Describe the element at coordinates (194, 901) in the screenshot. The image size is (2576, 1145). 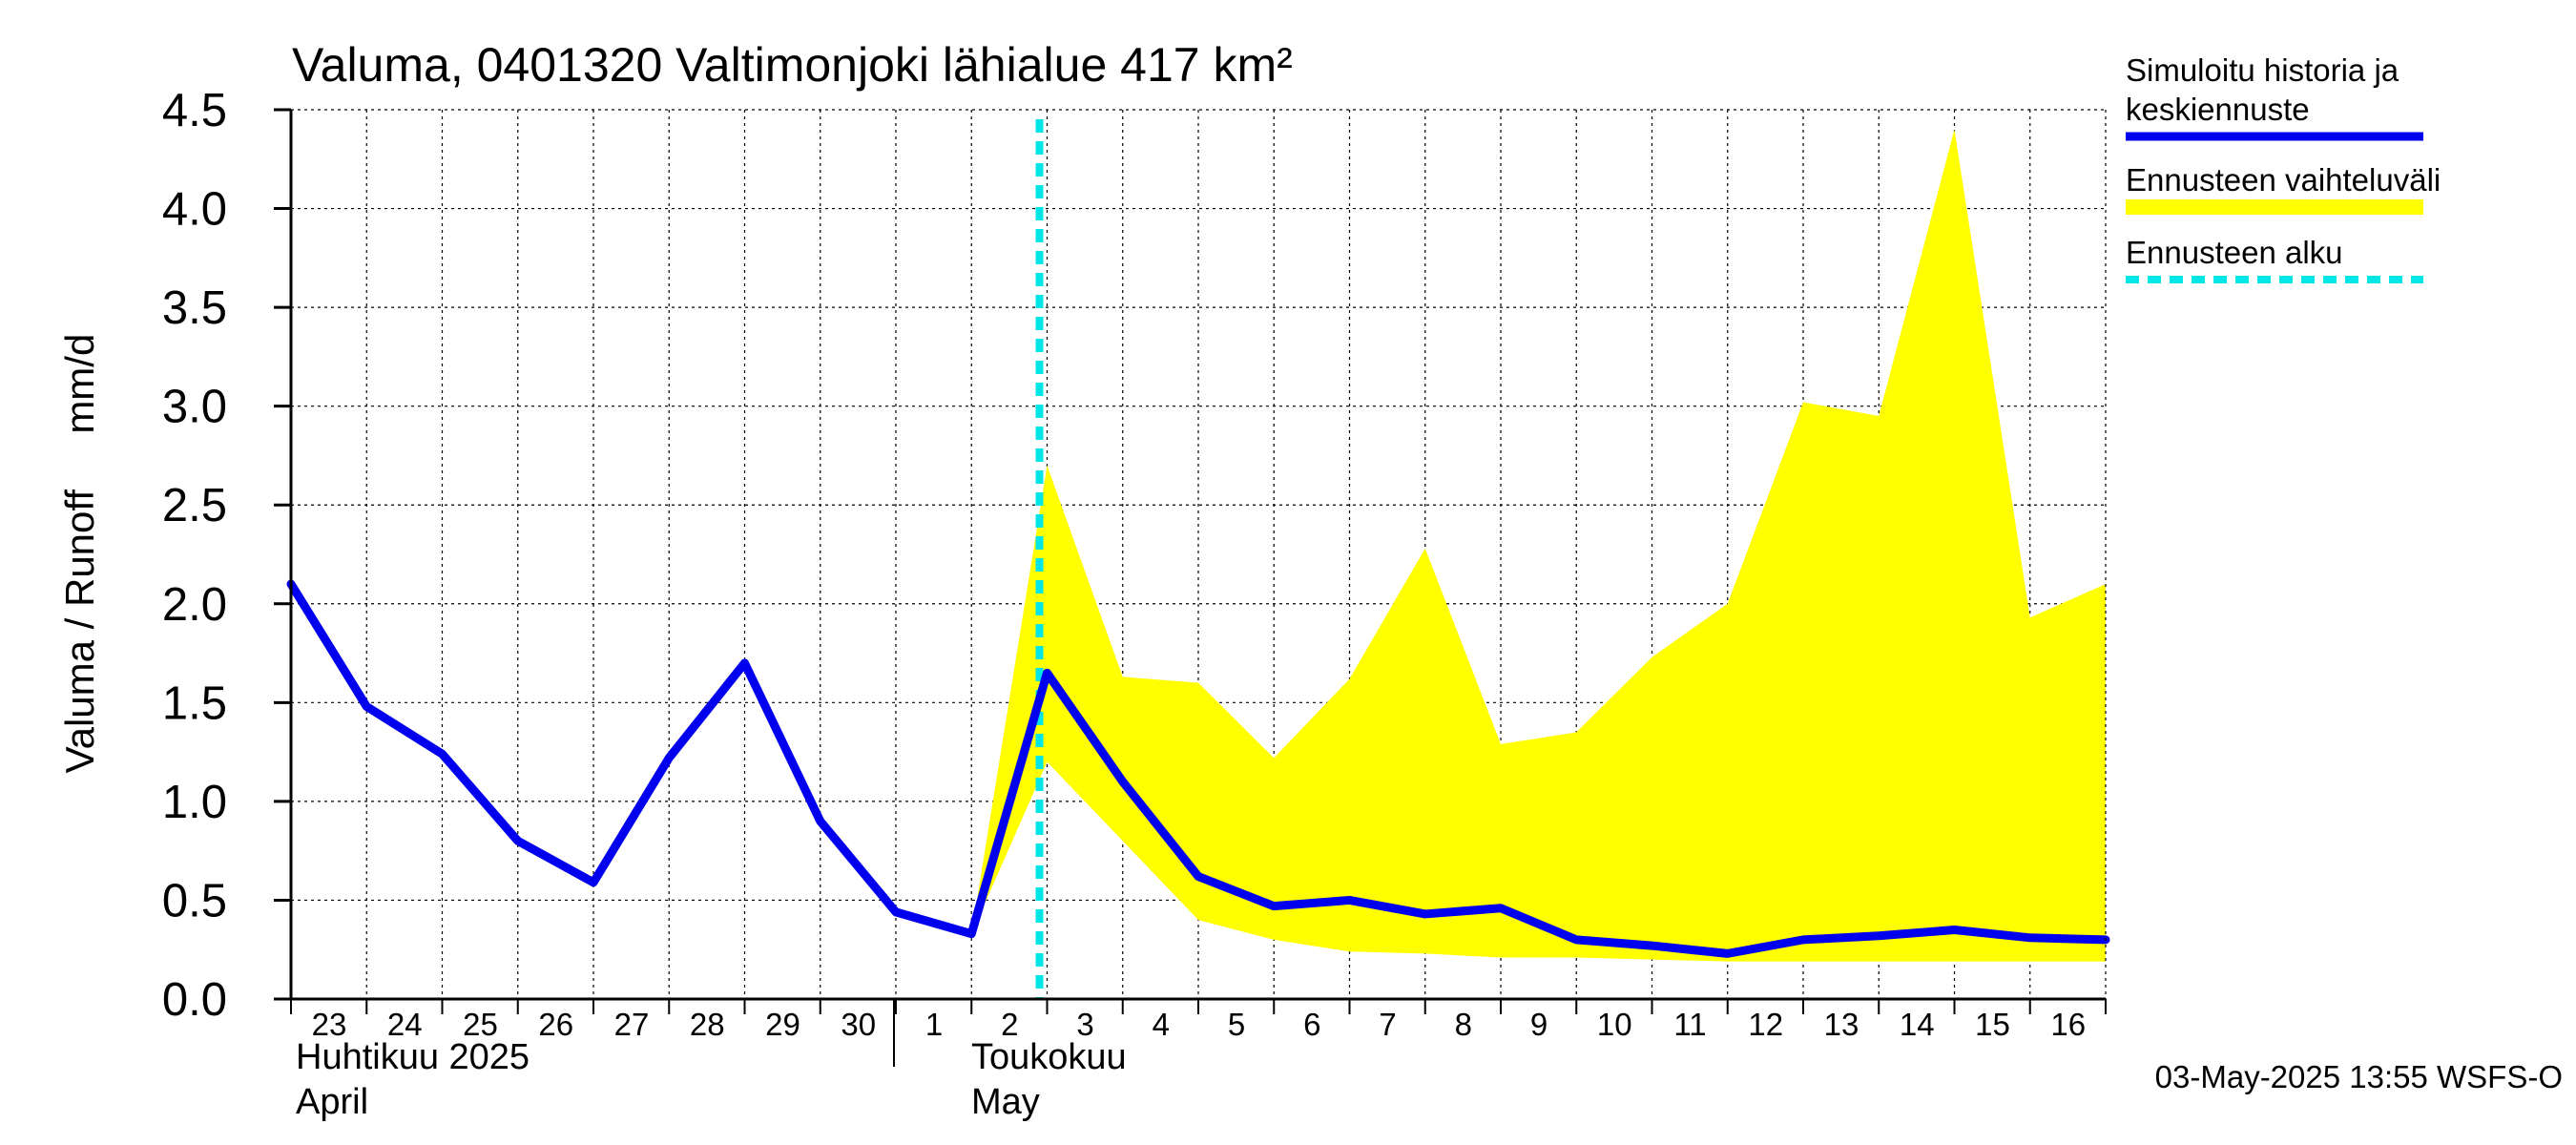
I see `y-tick-label: 0.5` at that location.